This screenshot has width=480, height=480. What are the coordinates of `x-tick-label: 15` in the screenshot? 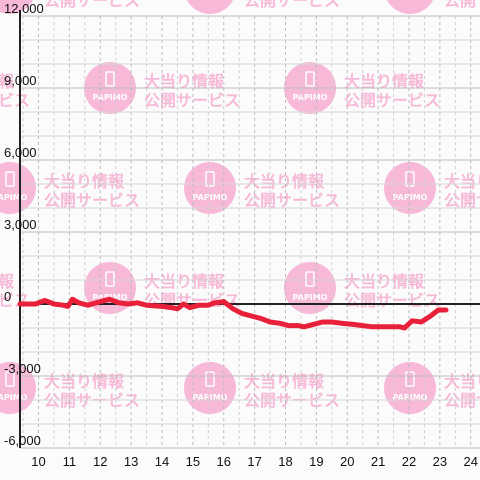 It's located at (193, 461).